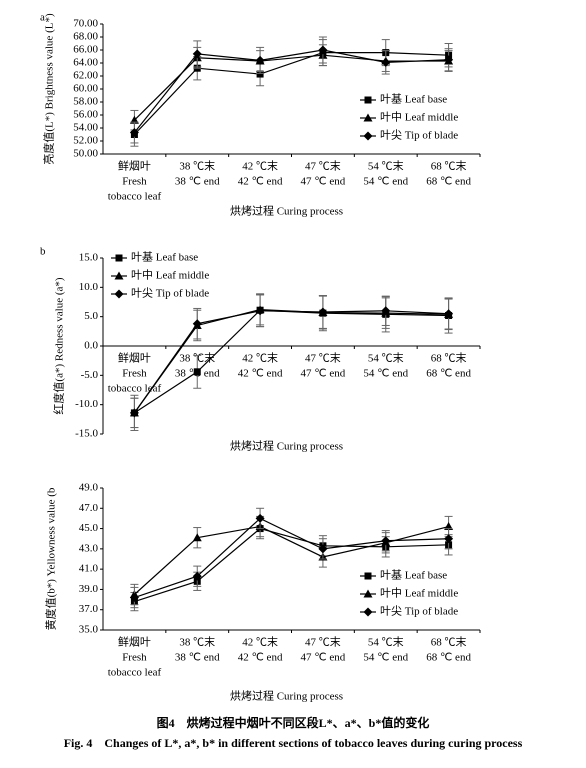  Describe the element at coordinates (42, 18) in the screenshot. I see `panel-label: a` at that location.